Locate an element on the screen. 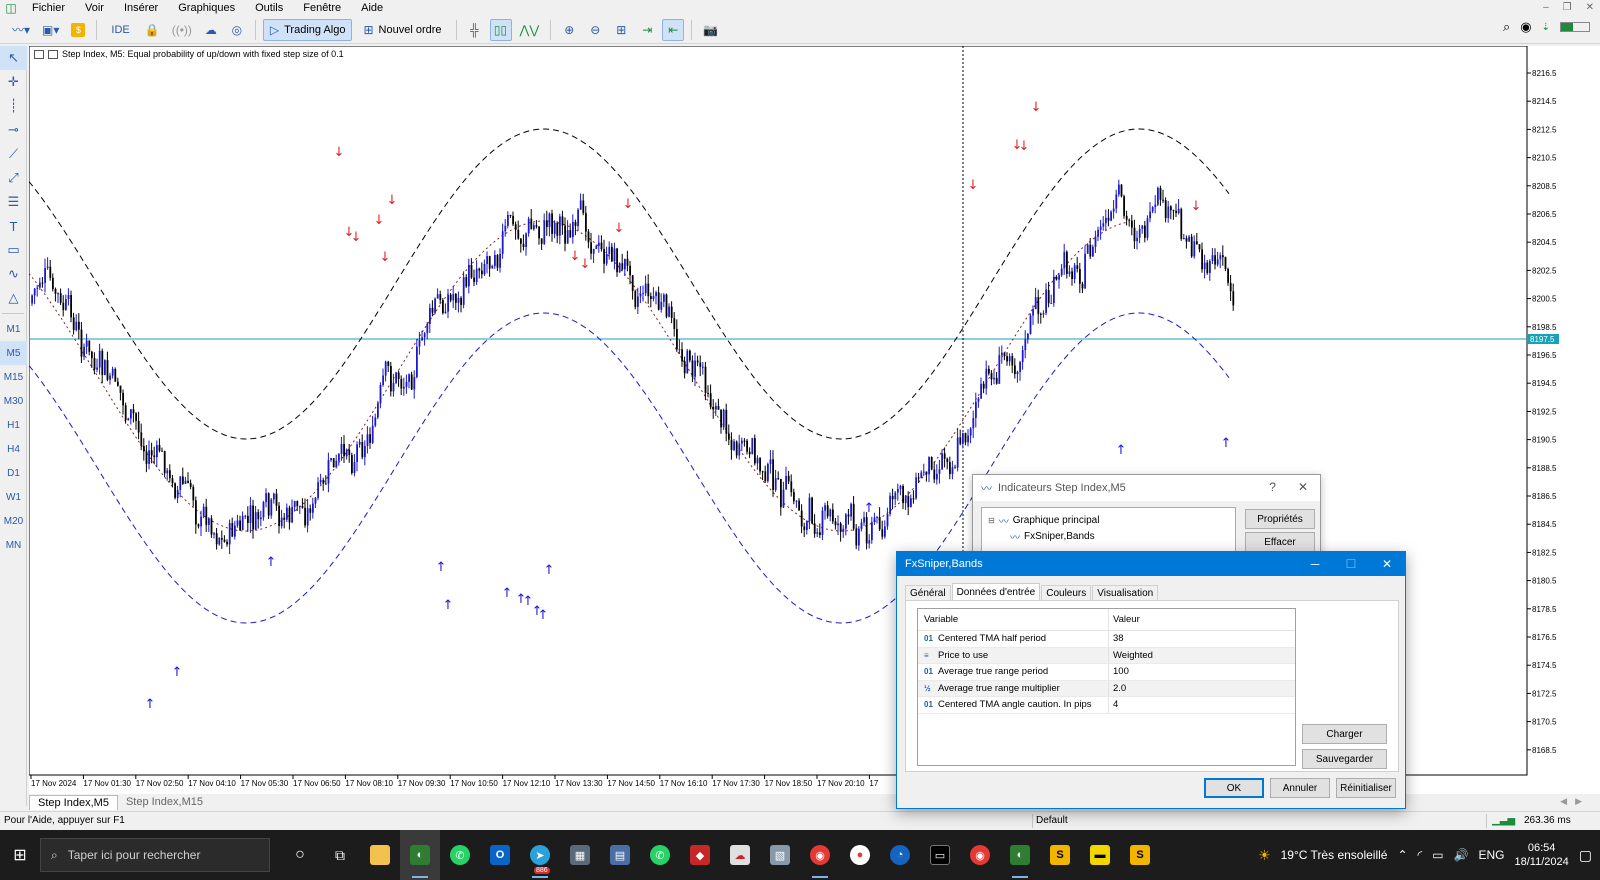 The image size is (1600, 880). app-gallery-icon: ▧ is located at coordinates (780, 855).